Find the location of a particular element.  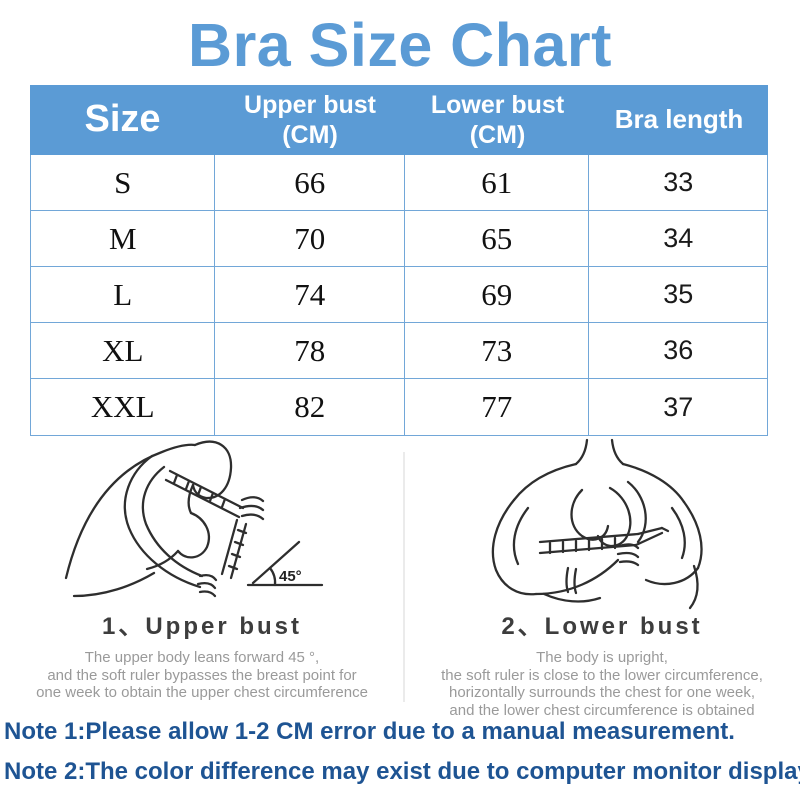

cell-upper-bust: 70 is located at coordinates (310, 238).